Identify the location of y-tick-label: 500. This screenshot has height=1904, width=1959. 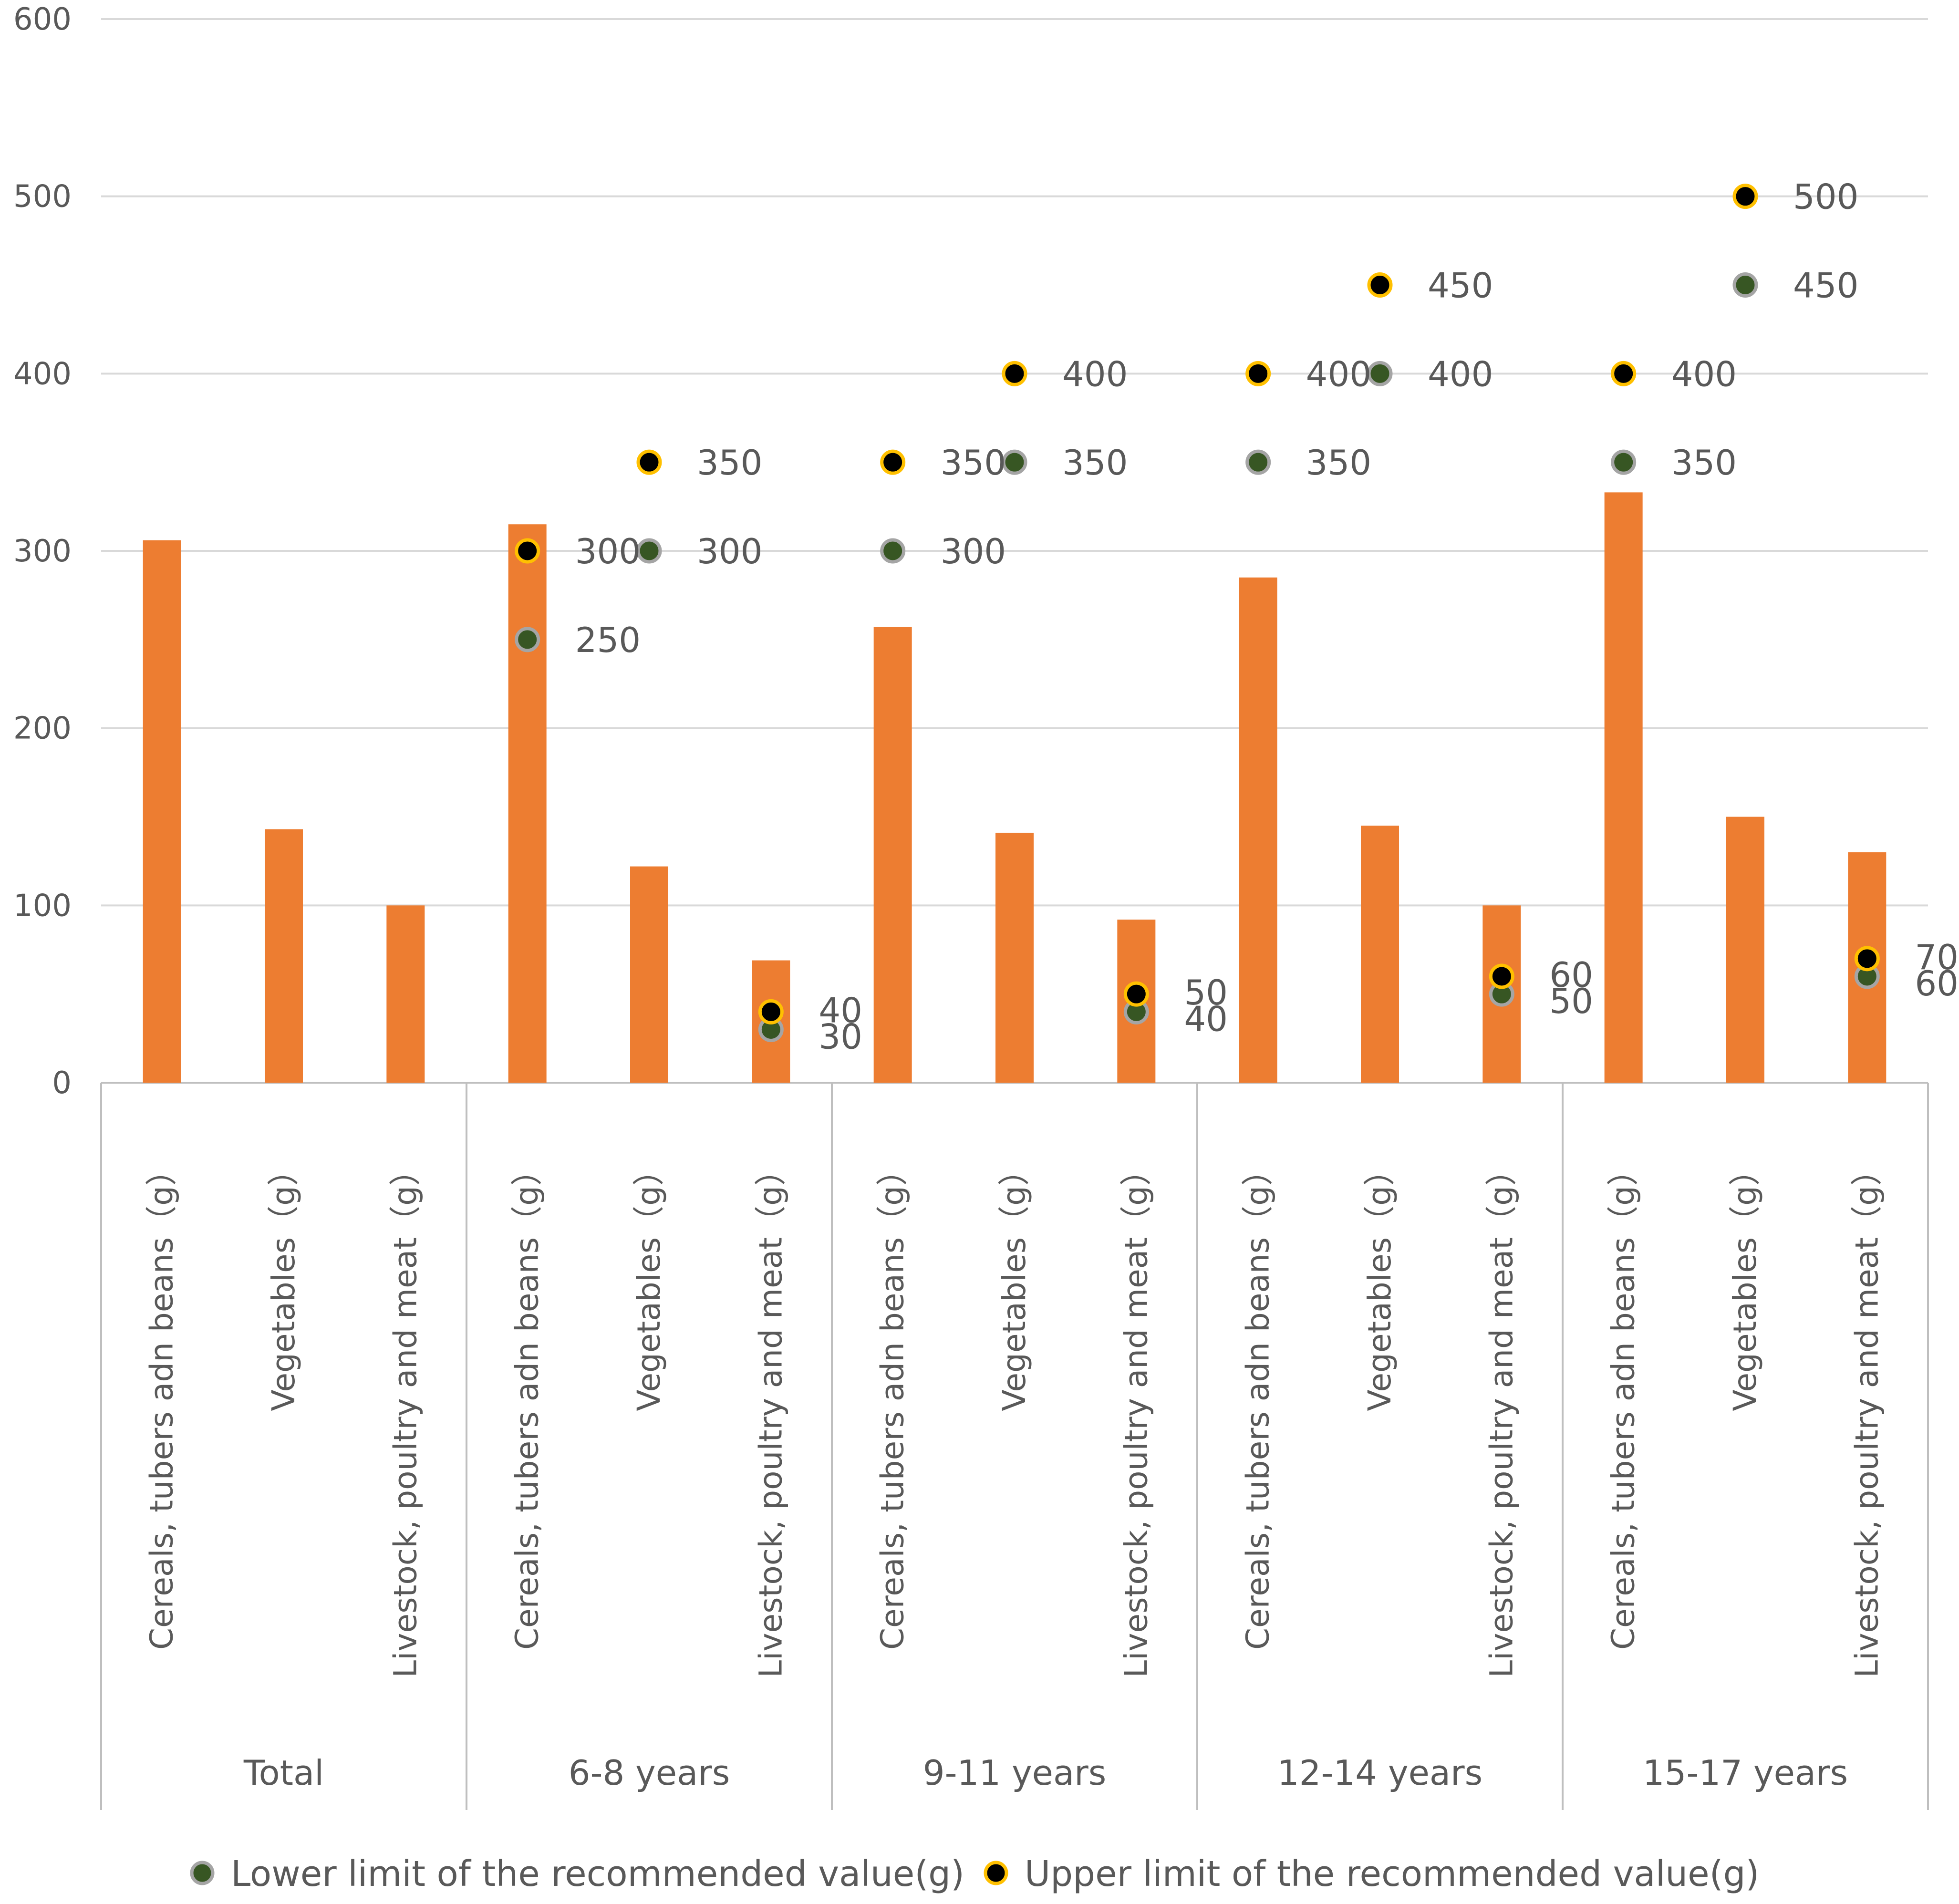
(42, 197).